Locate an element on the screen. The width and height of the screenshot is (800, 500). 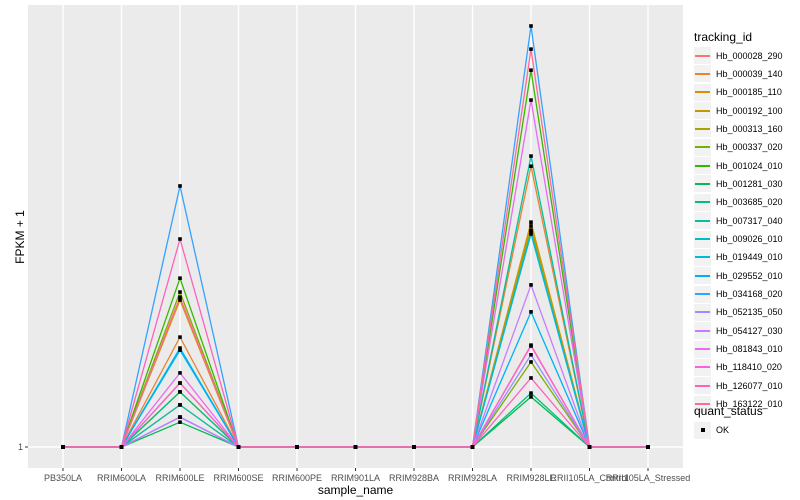
legend-item-label: Hb_000313_160 is located at coordinates (749, 128).